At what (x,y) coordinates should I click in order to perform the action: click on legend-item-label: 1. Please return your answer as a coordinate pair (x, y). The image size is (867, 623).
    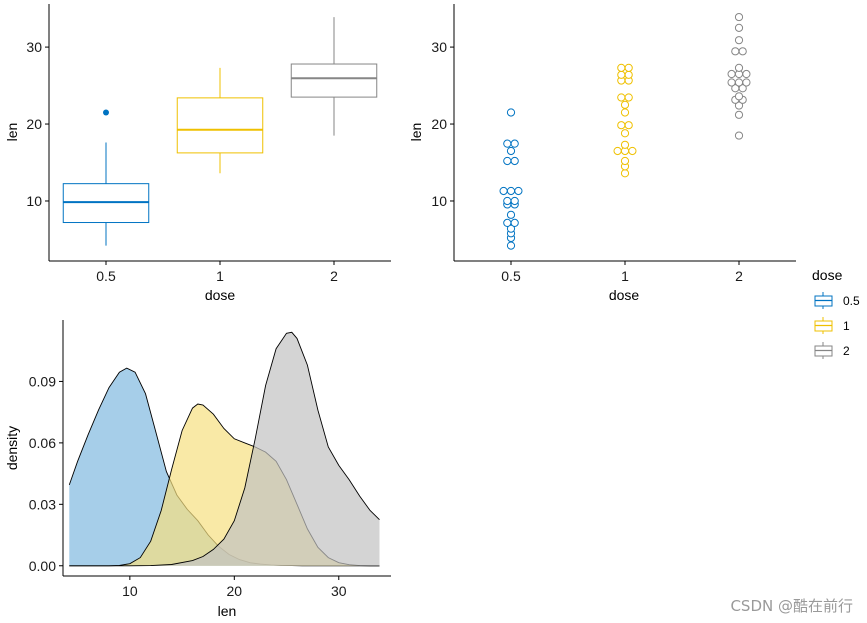
    Looking at the image, I should click on (846, 326).